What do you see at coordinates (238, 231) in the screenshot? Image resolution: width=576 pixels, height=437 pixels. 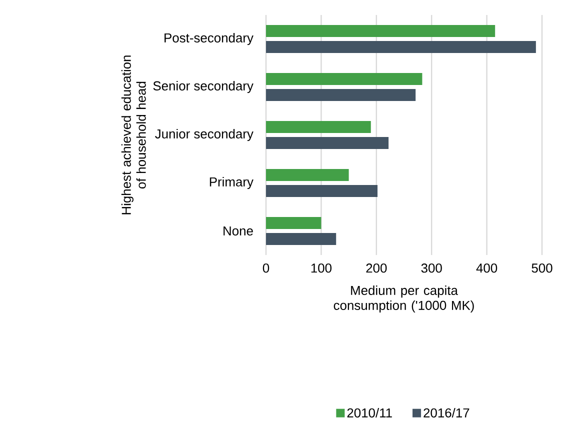 I see `y-tick-label: None` at bounding box center [238, 231].